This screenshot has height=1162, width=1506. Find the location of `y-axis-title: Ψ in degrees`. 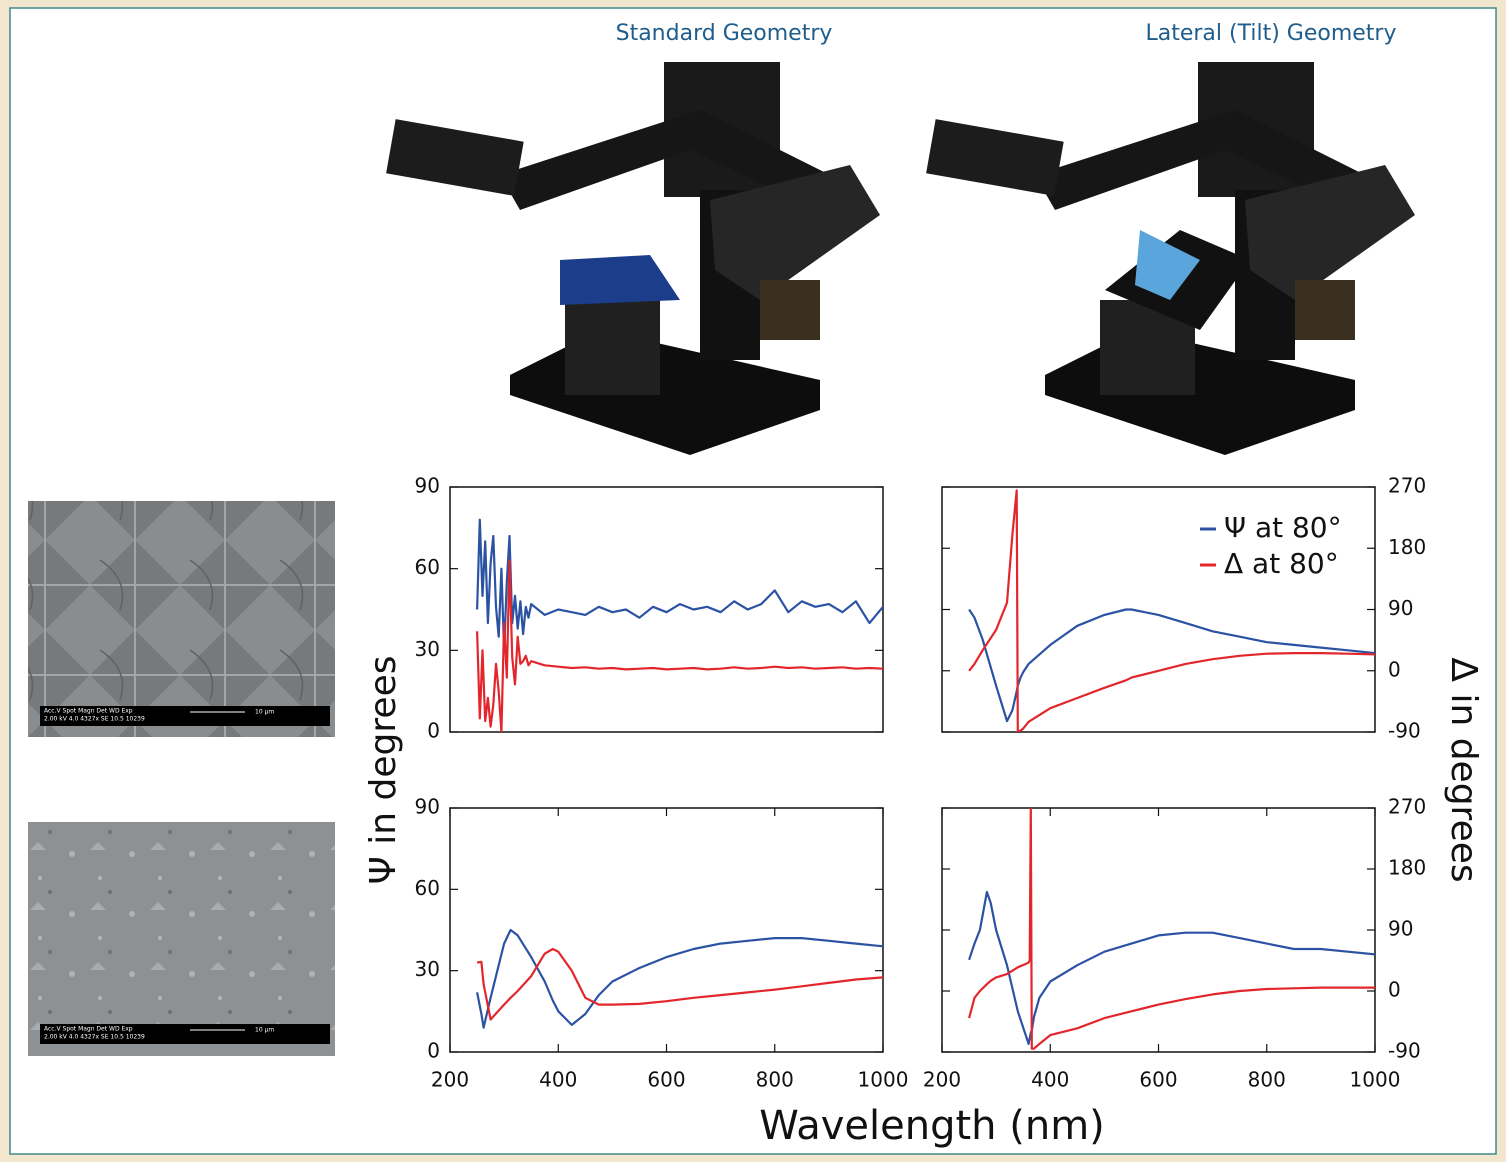

y-axis-title: Ψ in degrees is located at coordinates (383, 770).